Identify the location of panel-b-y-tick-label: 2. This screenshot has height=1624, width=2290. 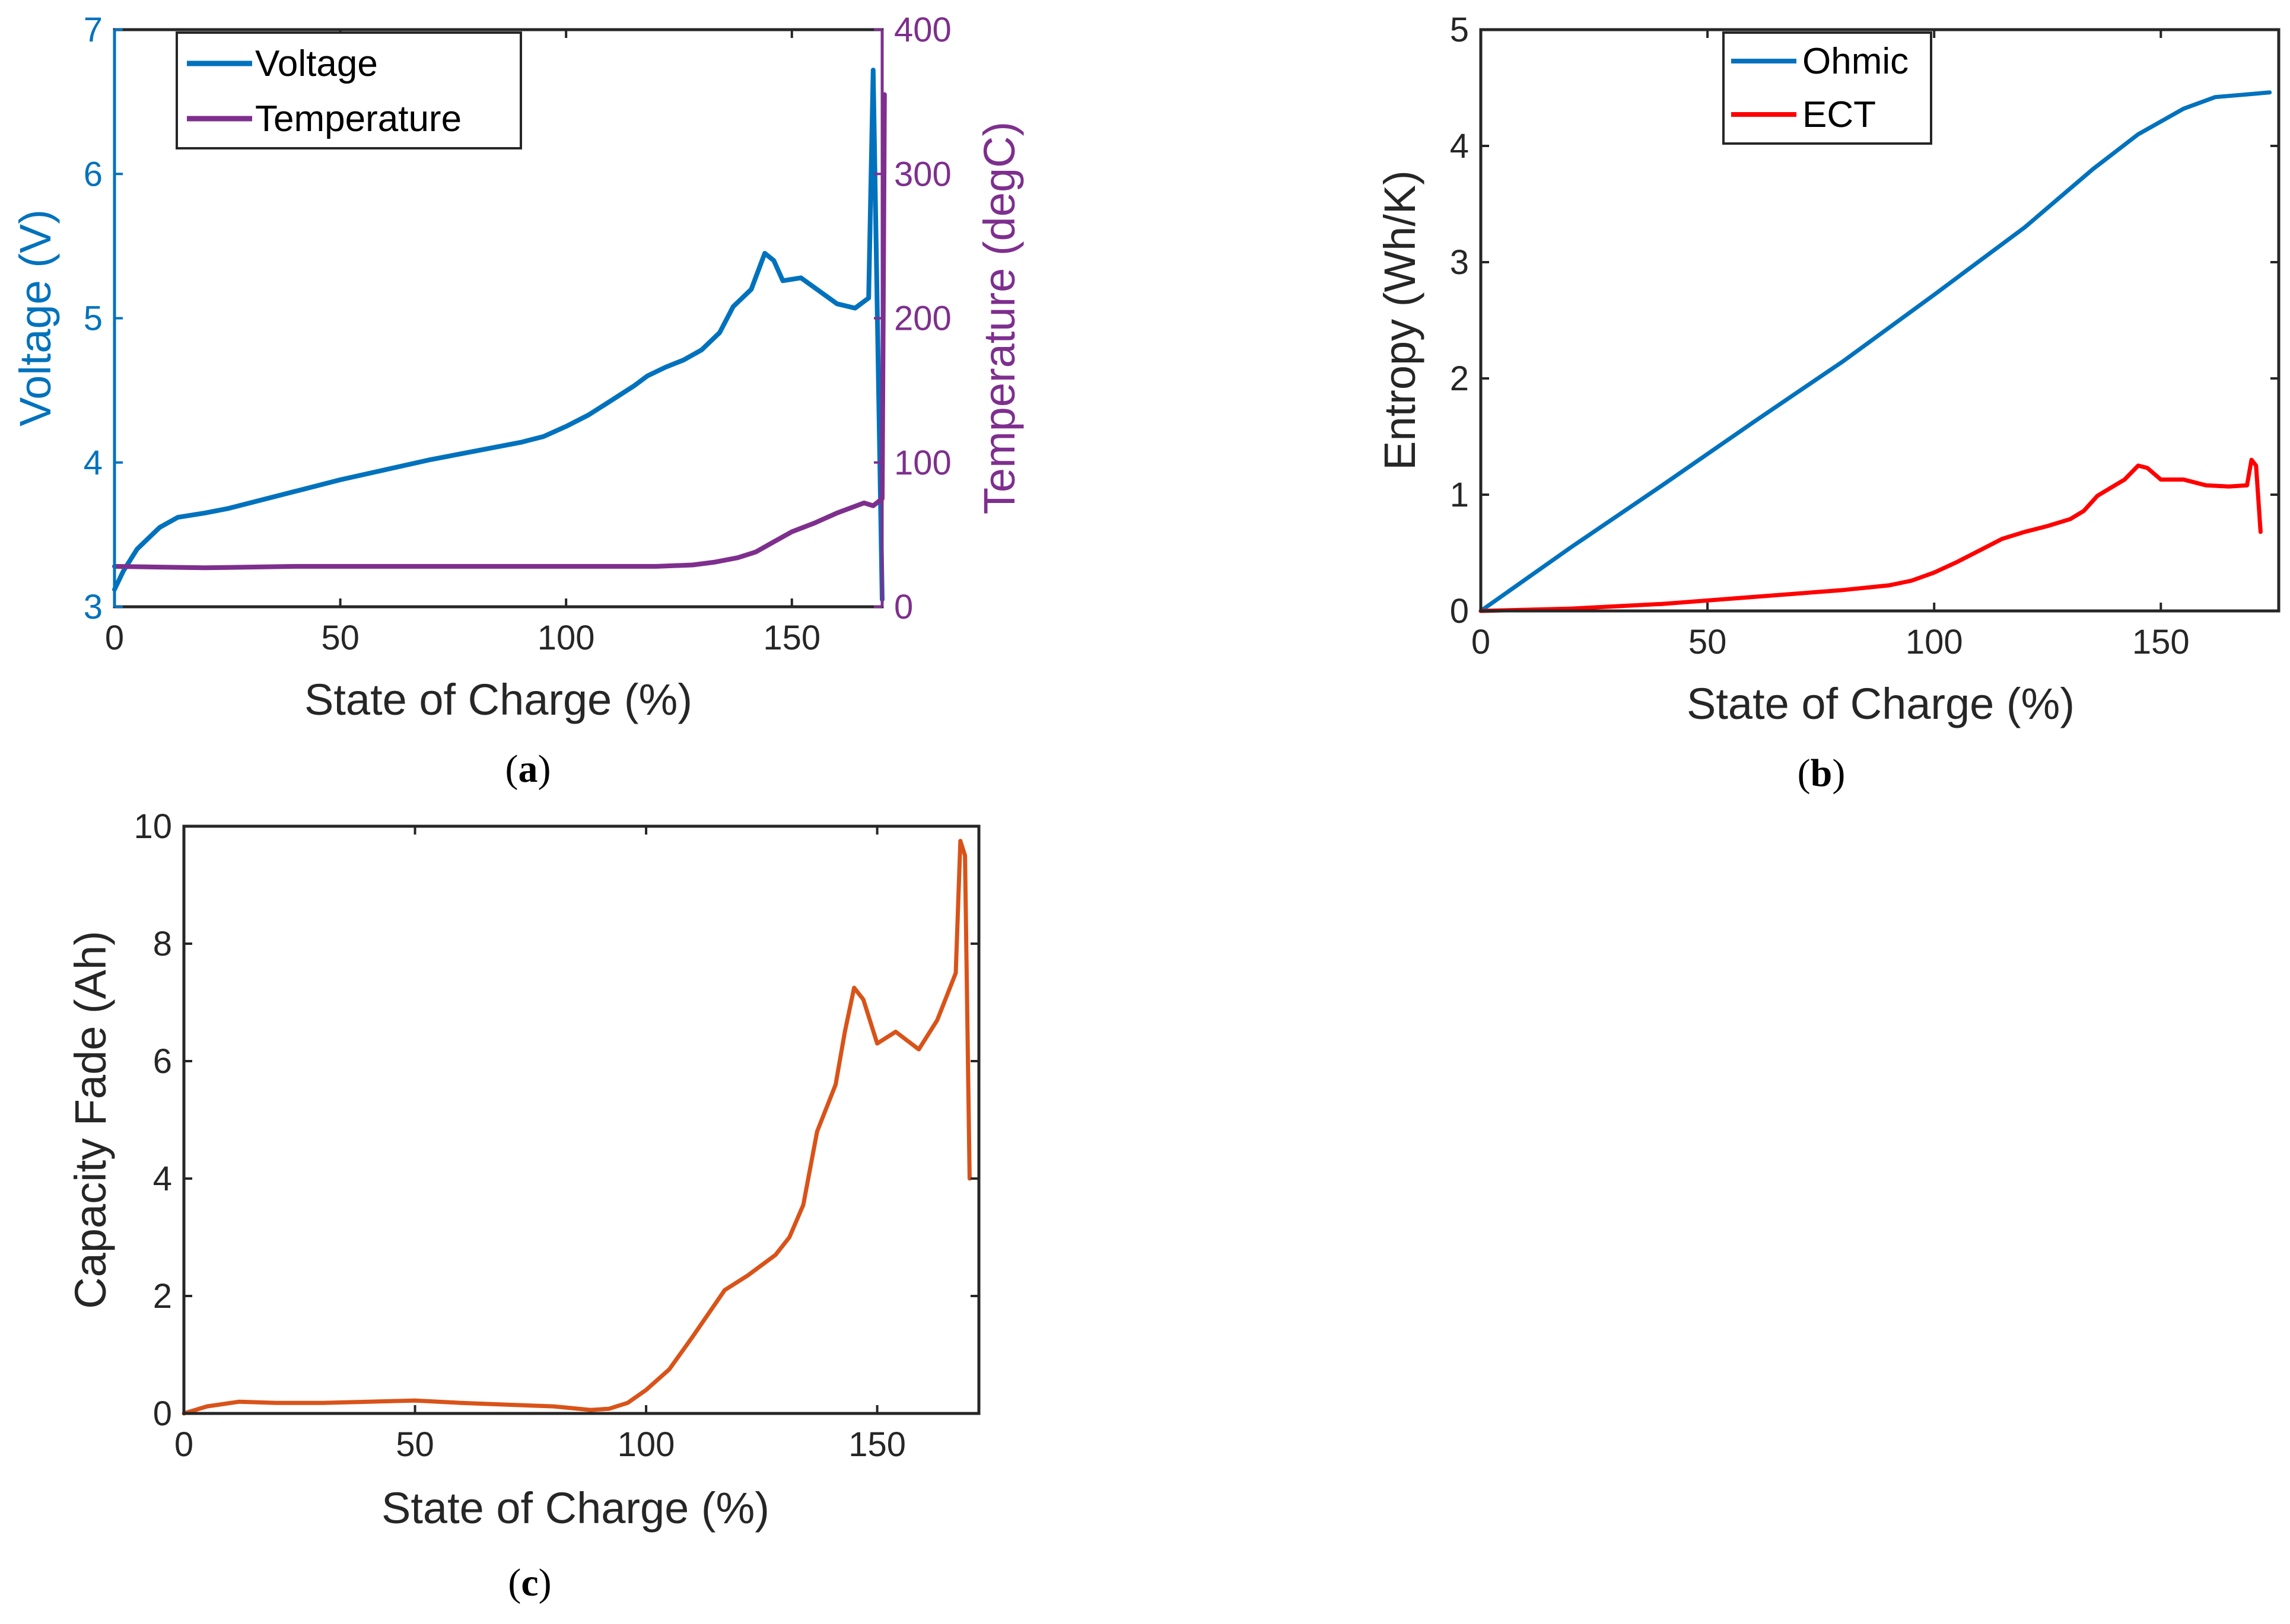
(1459, 378).